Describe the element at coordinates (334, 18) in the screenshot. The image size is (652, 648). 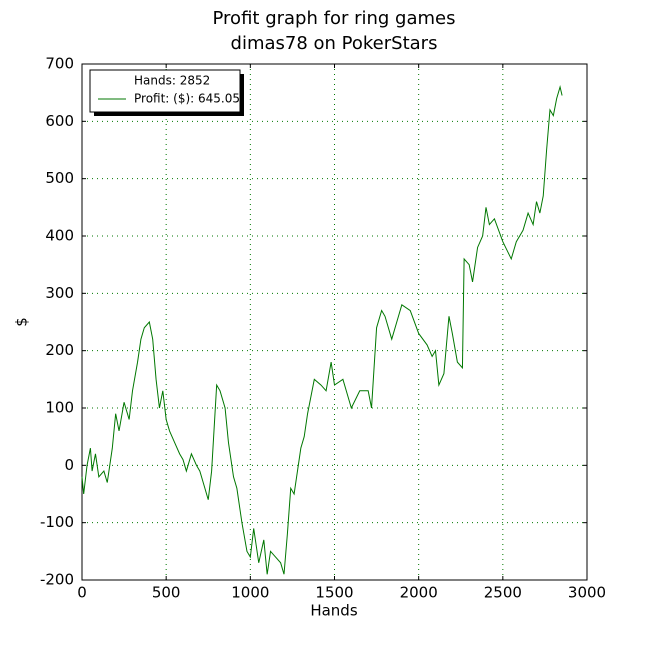
I see `chart-title: Profit graph for ring games` at that location.